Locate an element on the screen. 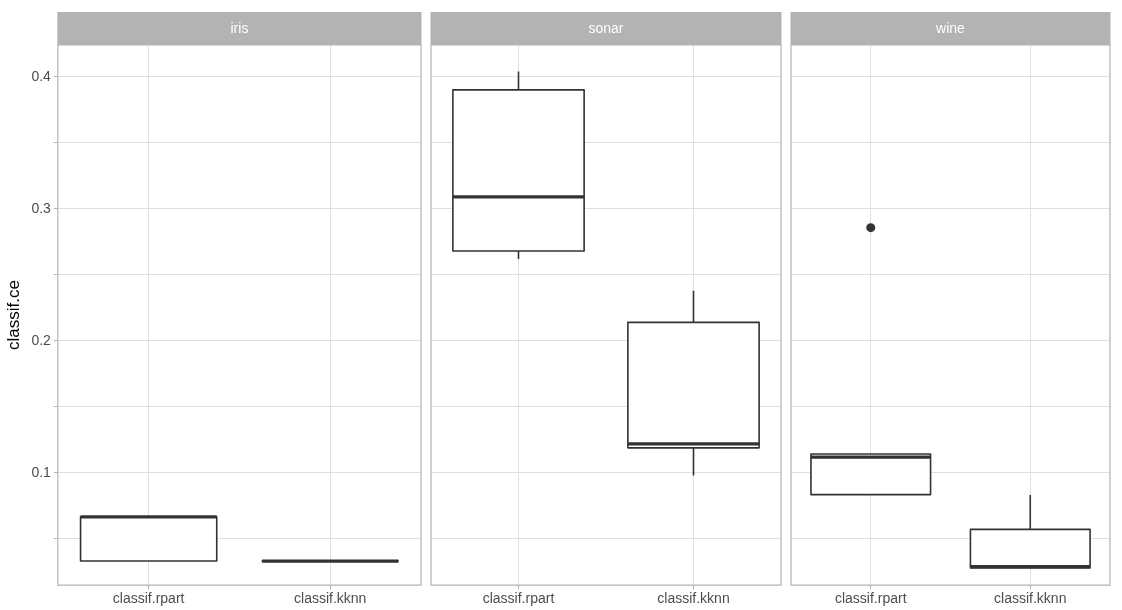  chart-title: iris is located at coordinates (239, 27).